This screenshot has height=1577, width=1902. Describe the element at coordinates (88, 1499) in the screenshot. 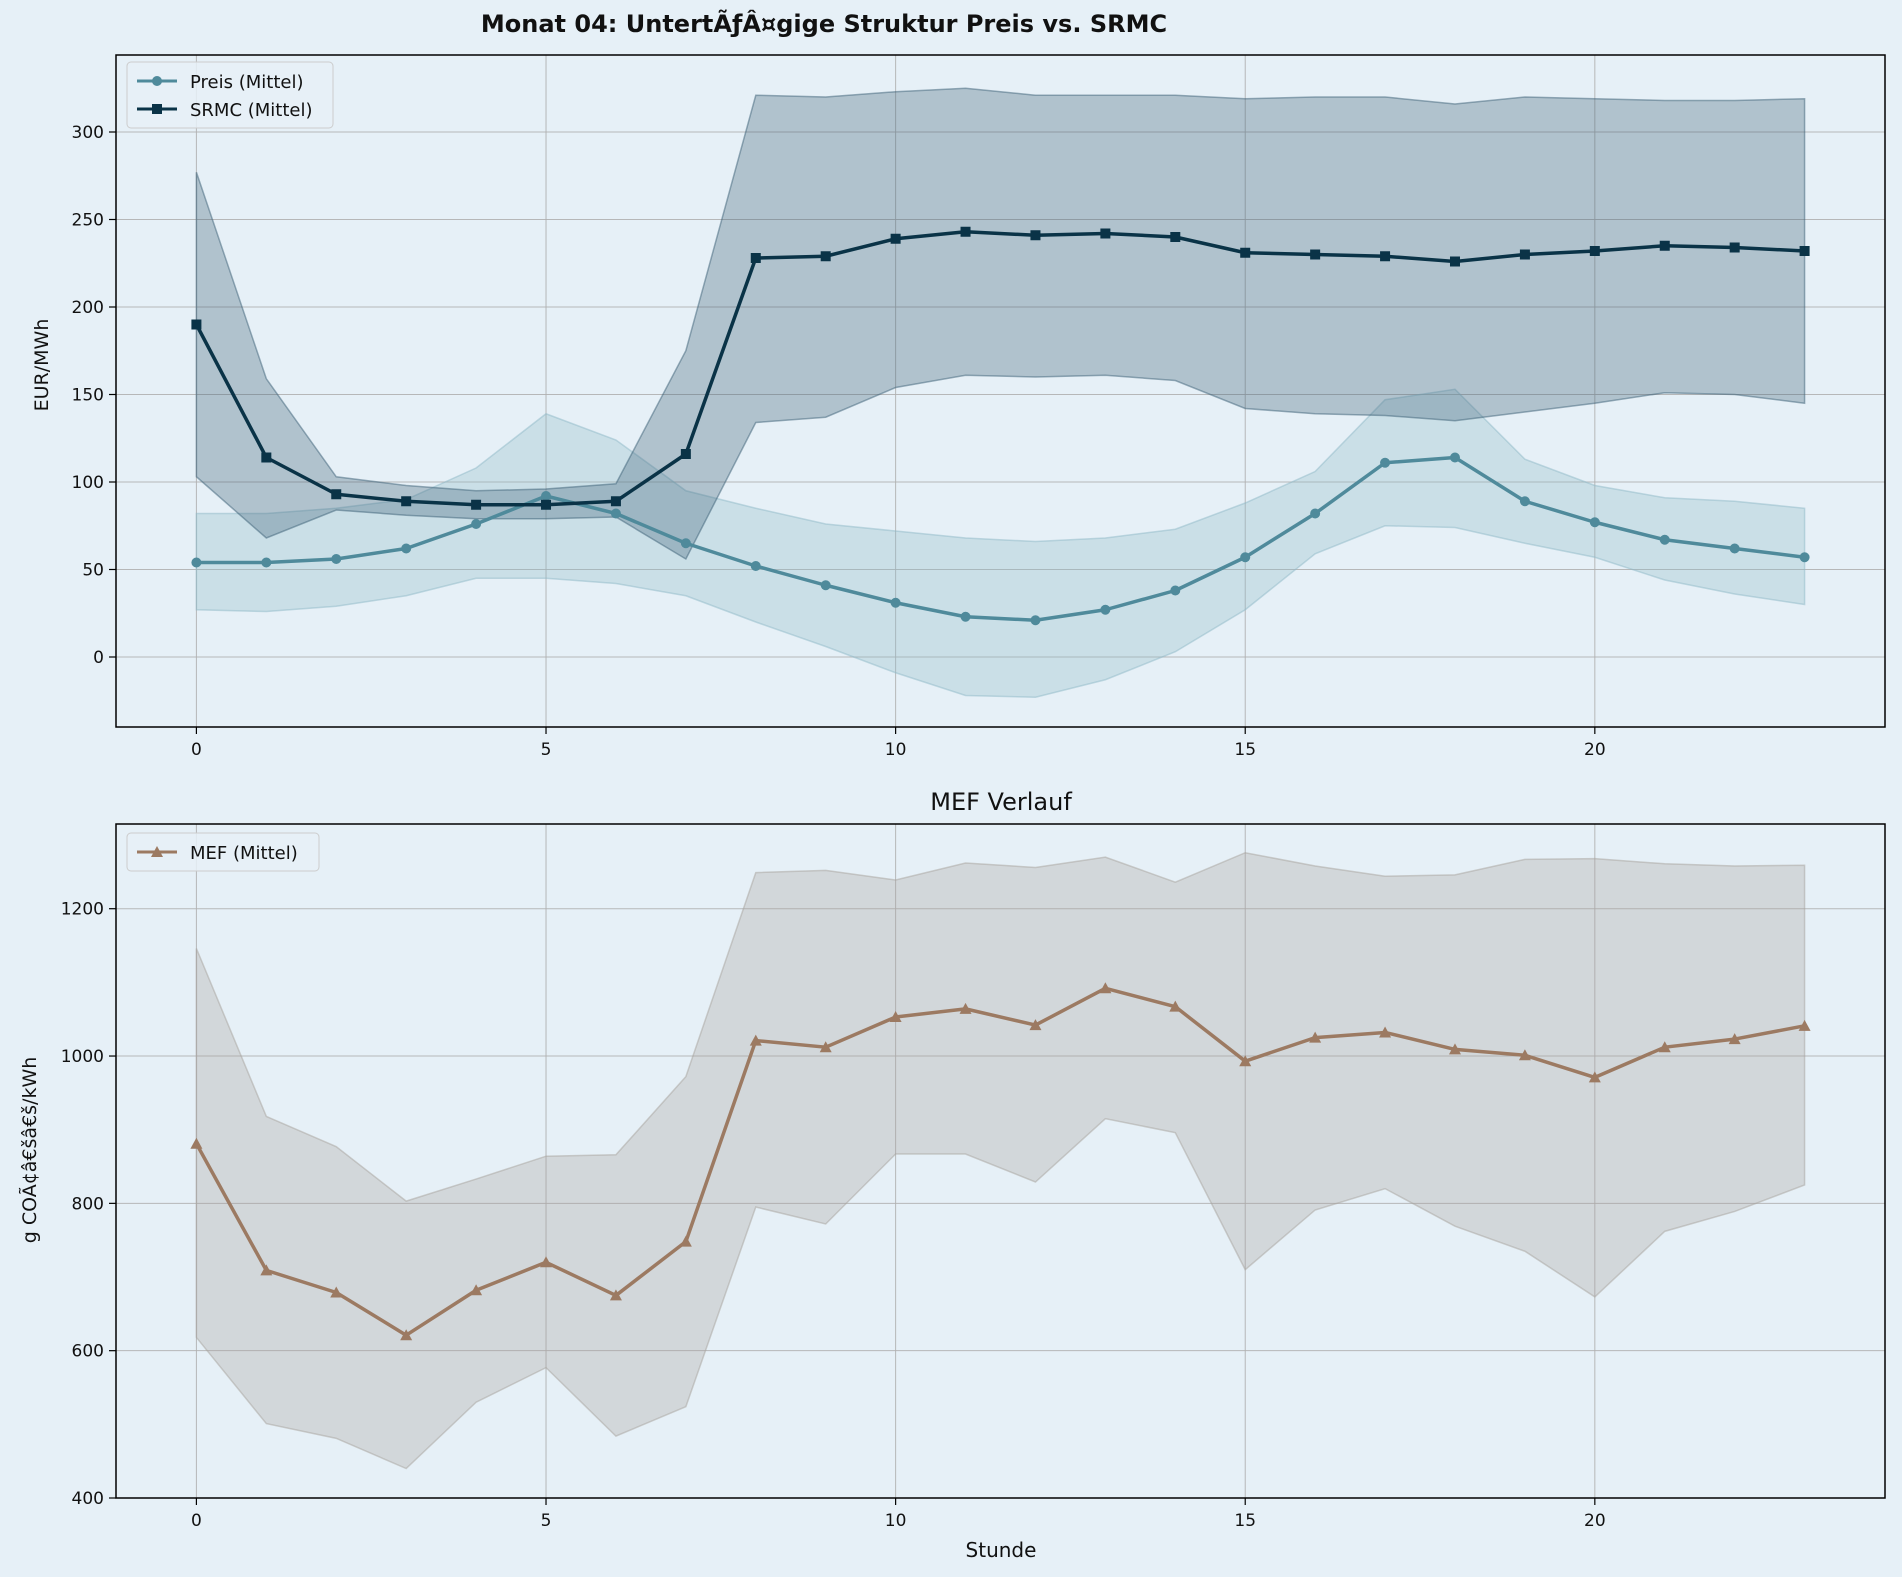

I see `y-tick-label: 400` at that location.